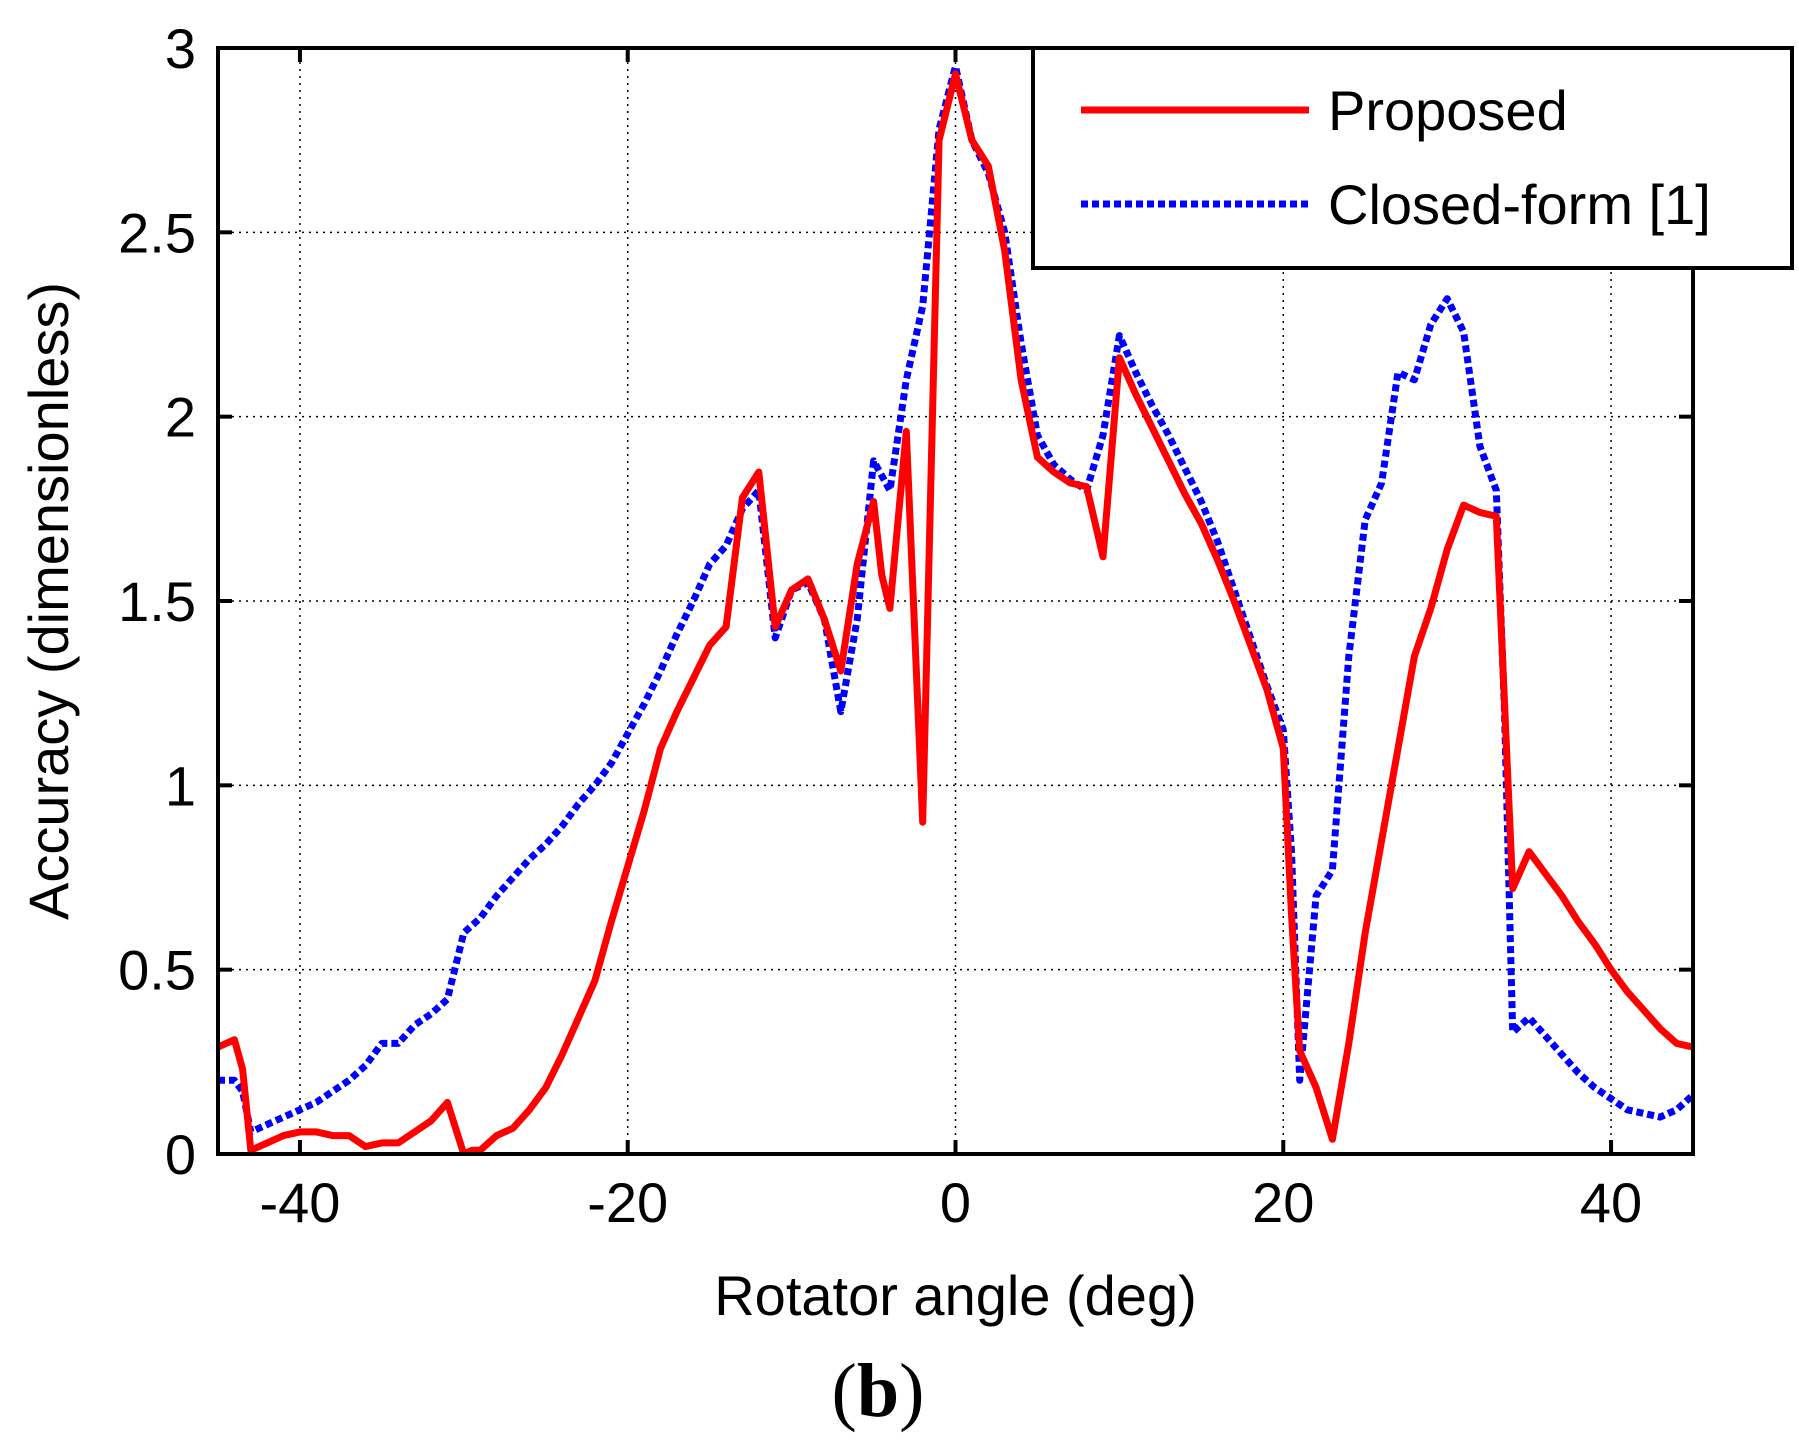 The image size is (1799, 1449). I want to click on y-tick-label: 1, so click(180, 785).